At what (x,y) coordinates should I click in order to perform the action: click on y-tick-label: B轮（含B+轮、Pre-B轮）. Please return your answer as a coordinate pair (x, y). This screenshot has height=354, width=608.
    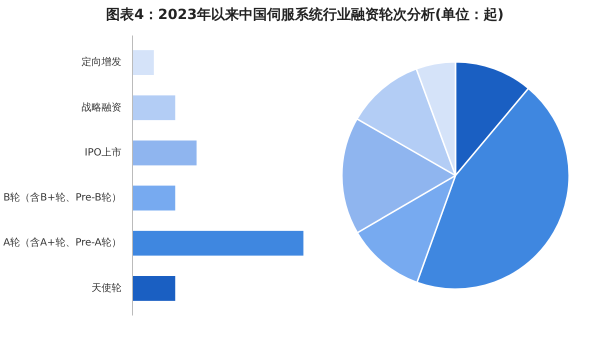
    Looking at the image, I should click on (62, 198).